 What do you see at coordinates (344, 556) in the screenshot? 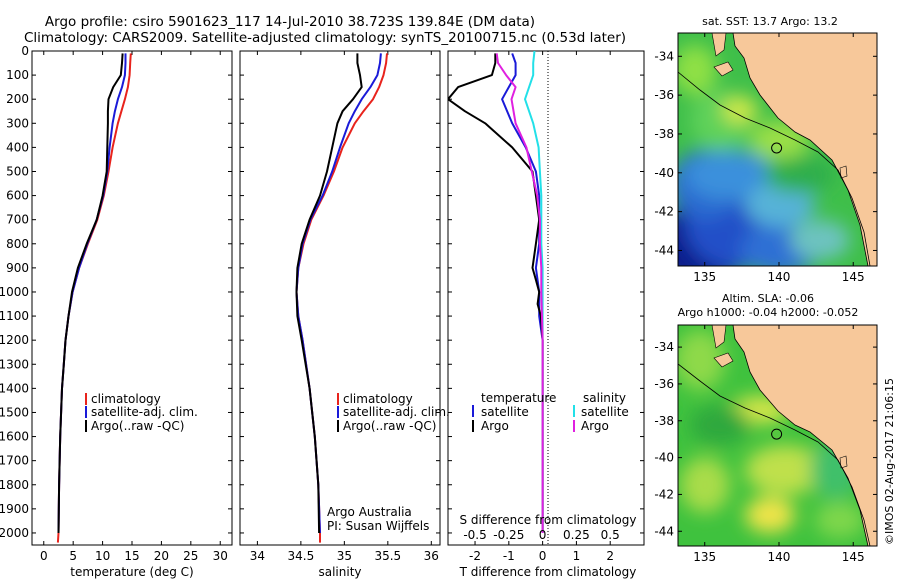
I see `x-tick-label: 35` at bounding box center [344, 556].